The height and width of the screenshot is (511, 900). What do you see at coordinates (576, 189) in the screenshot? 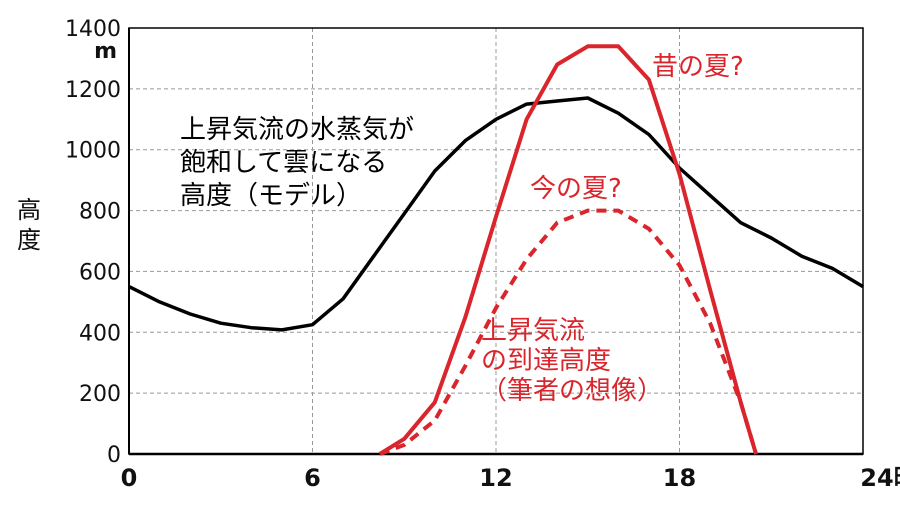
I see `annotation-present_label-line-0: 今の夏?` at bounding box center [576, 189].